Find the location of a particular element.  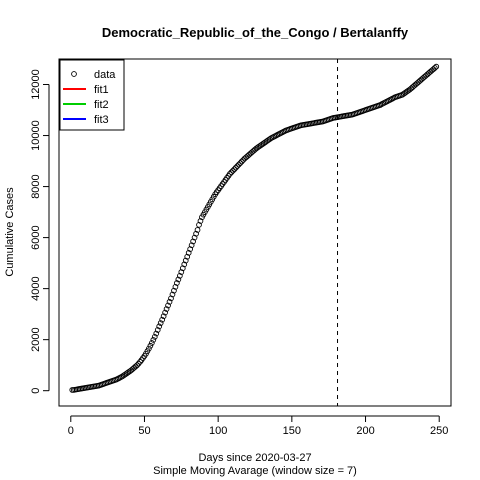

x-tick-label: 250 is located at coordinates (439, 431).